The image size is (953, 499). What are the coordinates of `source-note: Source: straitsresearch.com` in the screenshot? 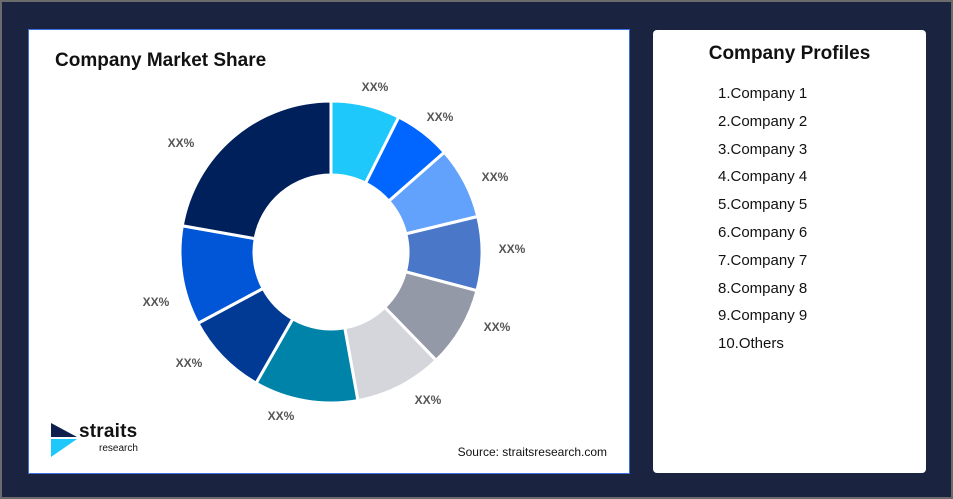 It's located at (532, 452).